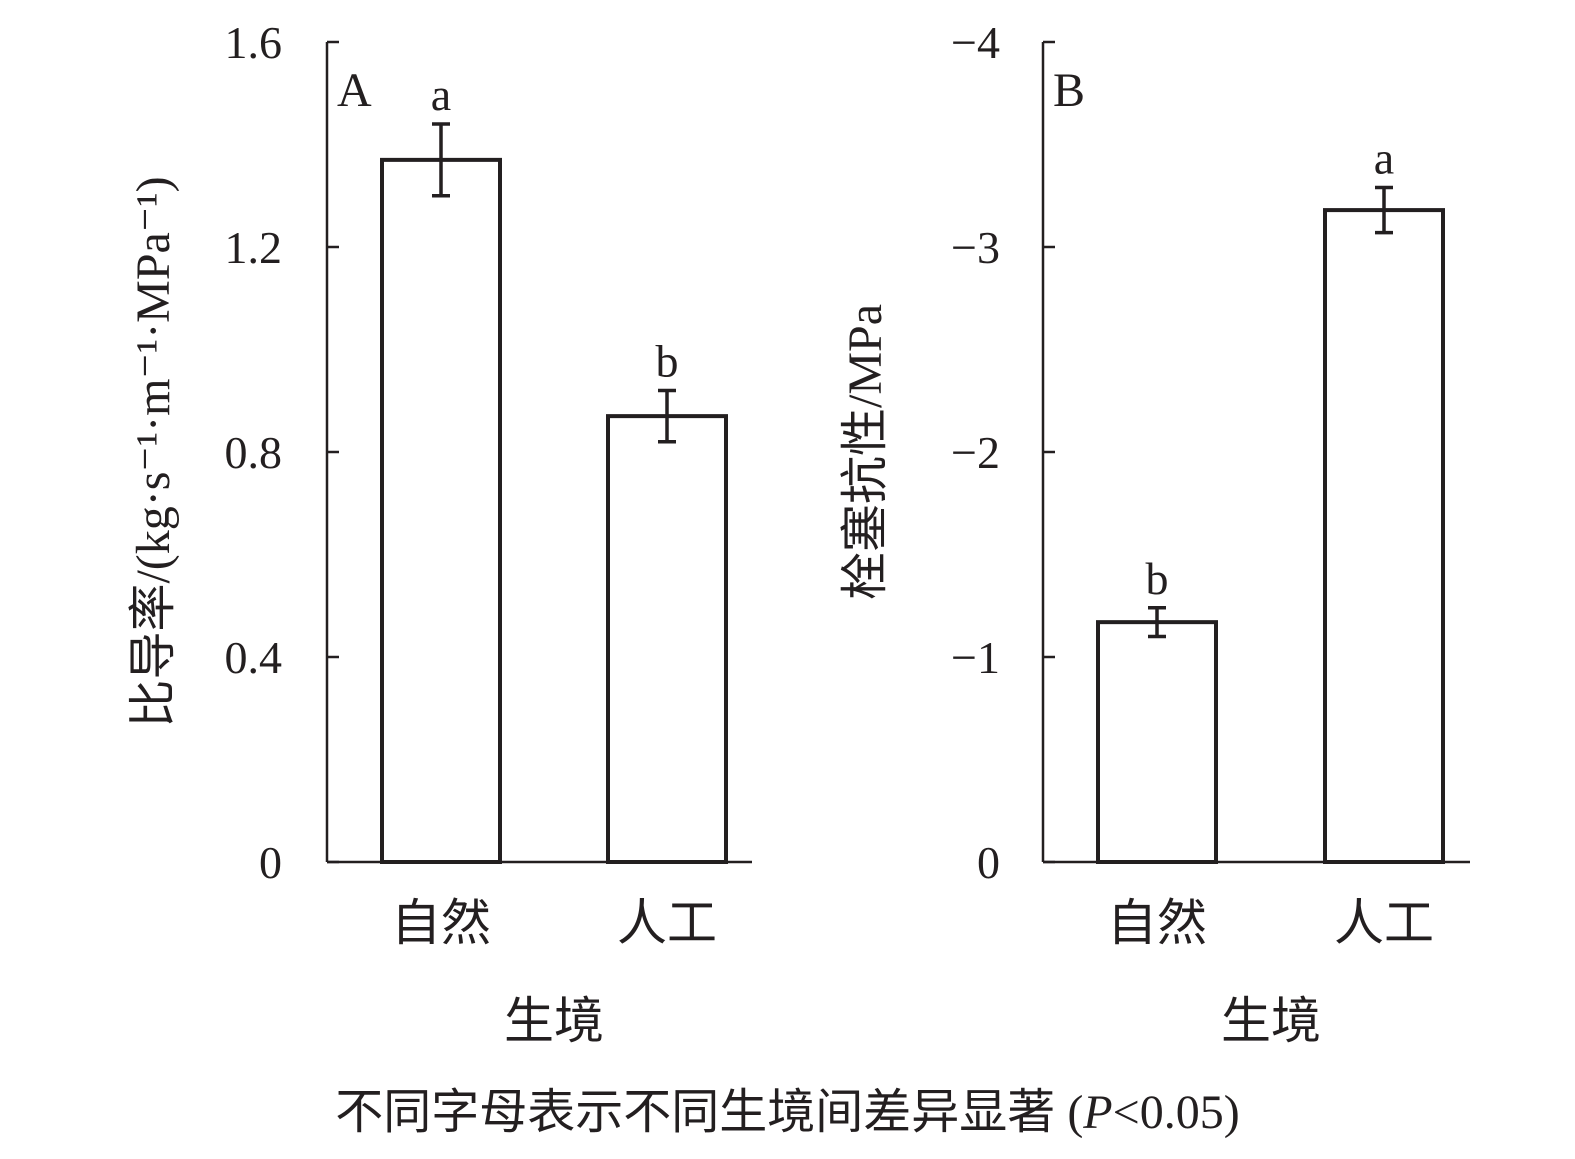 This screenshot has height=1159, width=1575. I want to click on panel-b-y-axis-title: 栓塞抗性/MPa, so click(865, 452).